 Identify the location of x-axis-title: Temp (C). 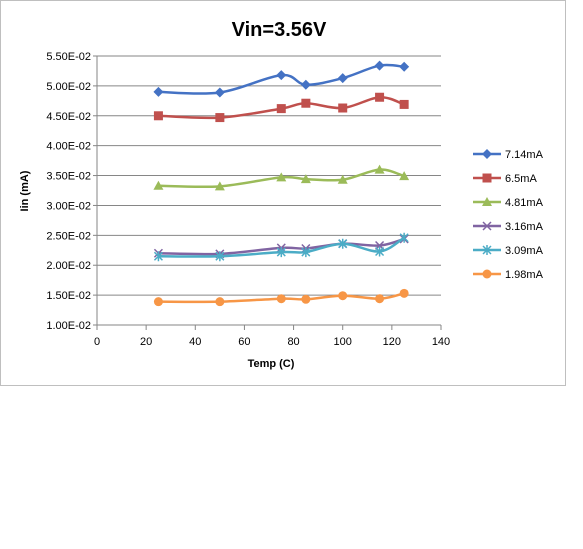
(271, 364).